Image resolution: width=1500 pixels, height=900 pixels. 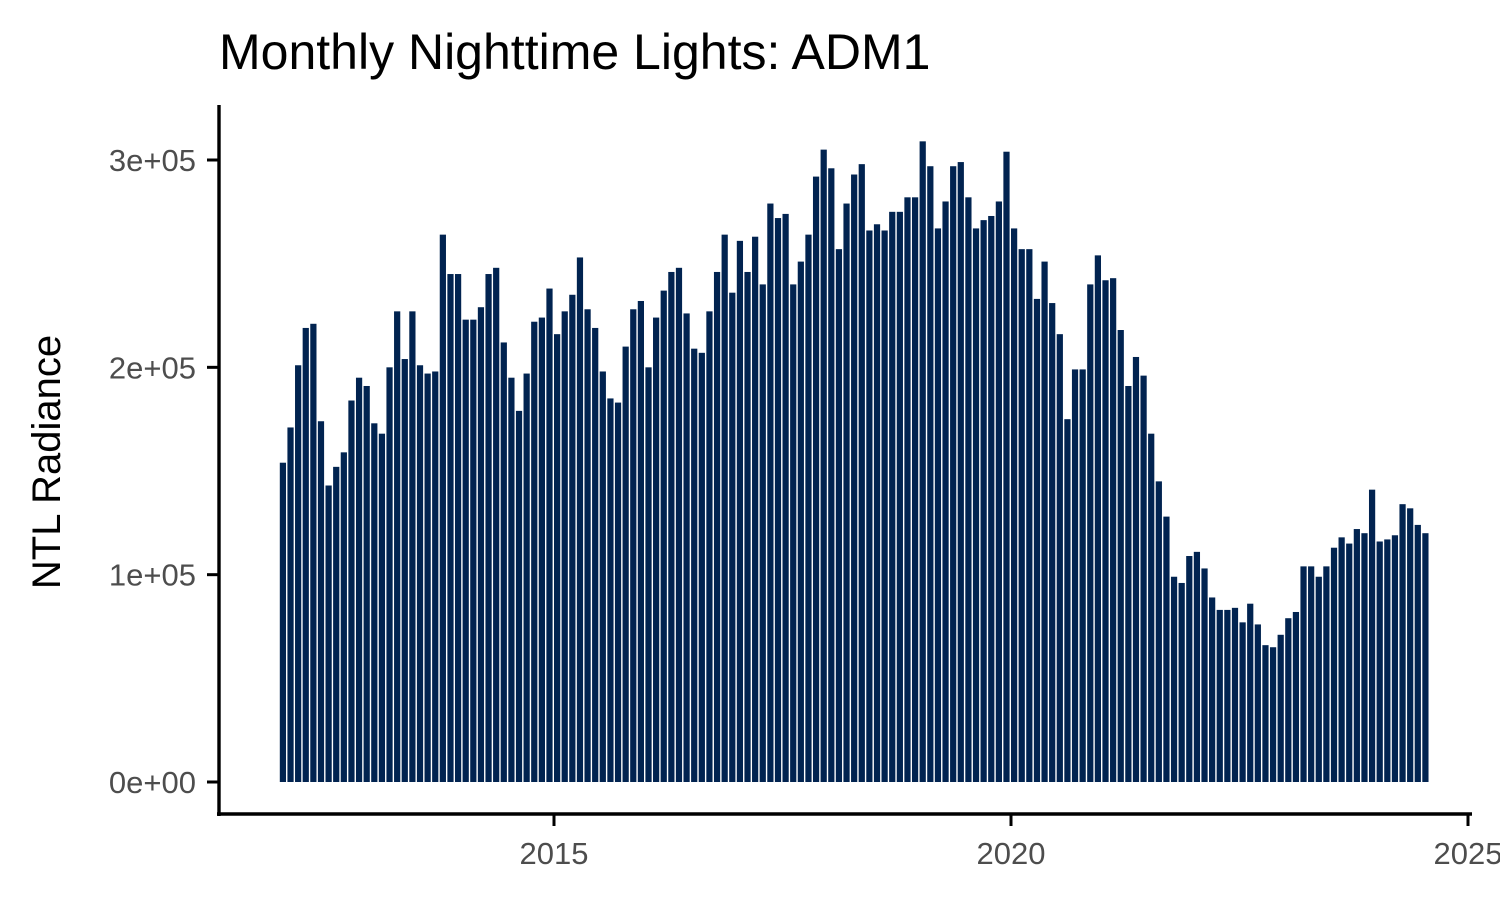 I want to click on y-tick-label: 0e+00, so click(x=152, y=782).